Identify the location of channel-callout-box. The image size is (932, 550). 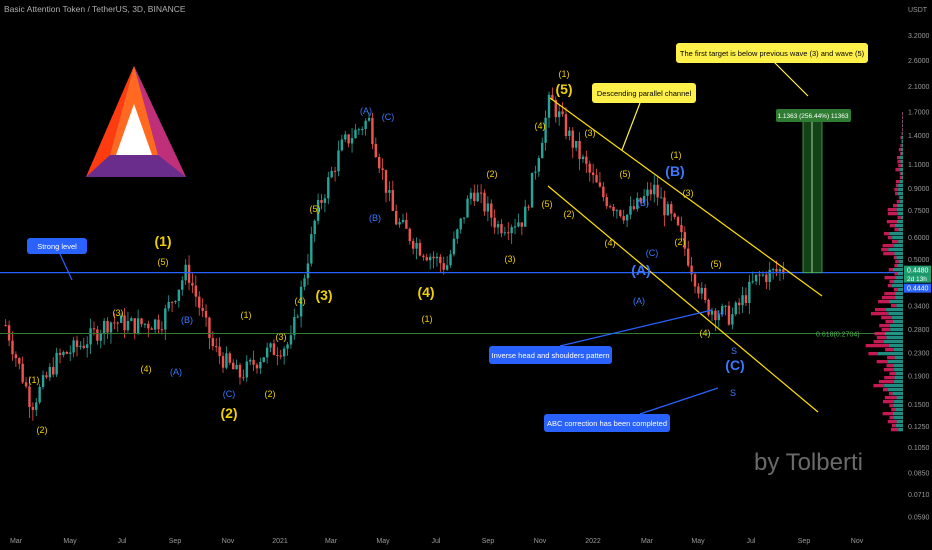
(644, 93).